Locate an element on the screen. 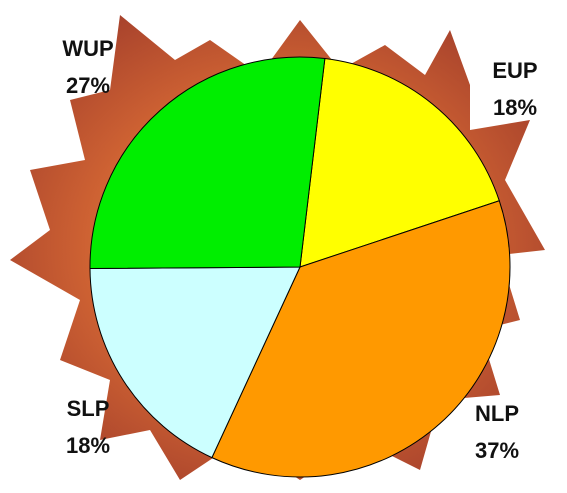 This screenshot has height=493, width=567. slice-category-label: WUP is located at coordinates (87, 48).